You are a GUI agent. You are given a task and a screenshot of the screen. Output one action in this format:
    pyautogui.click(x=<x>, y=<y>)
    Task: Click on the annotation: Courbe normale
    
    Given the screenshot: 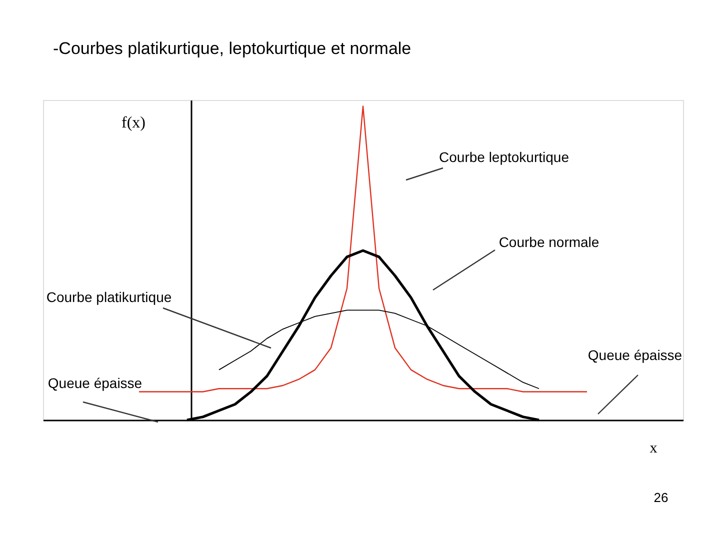 What is the action you would take?
    pyautogui.click(x=549, y=242)
    